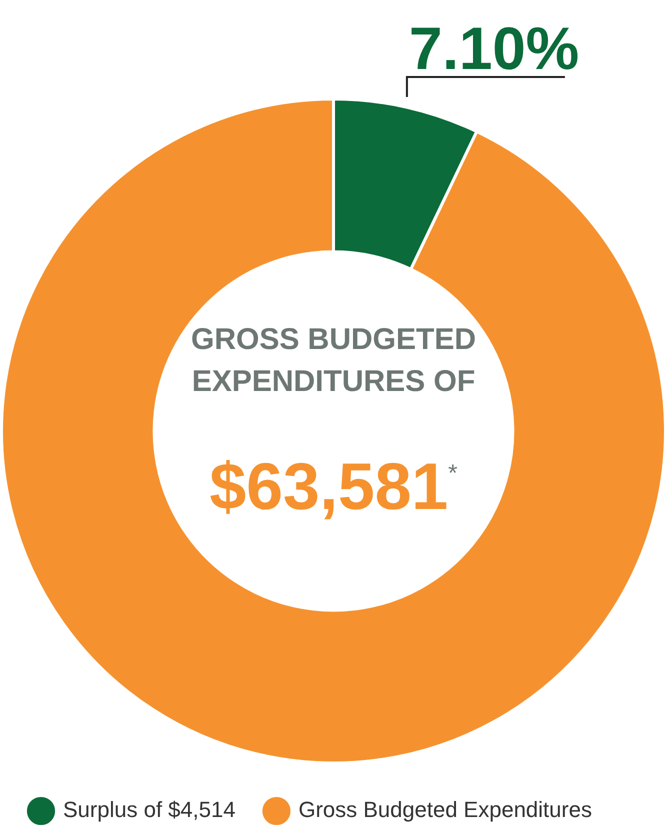 The height and width of the screenshot is (838, 667). I want to click on data-label: 7.10%, so click(494, 48).